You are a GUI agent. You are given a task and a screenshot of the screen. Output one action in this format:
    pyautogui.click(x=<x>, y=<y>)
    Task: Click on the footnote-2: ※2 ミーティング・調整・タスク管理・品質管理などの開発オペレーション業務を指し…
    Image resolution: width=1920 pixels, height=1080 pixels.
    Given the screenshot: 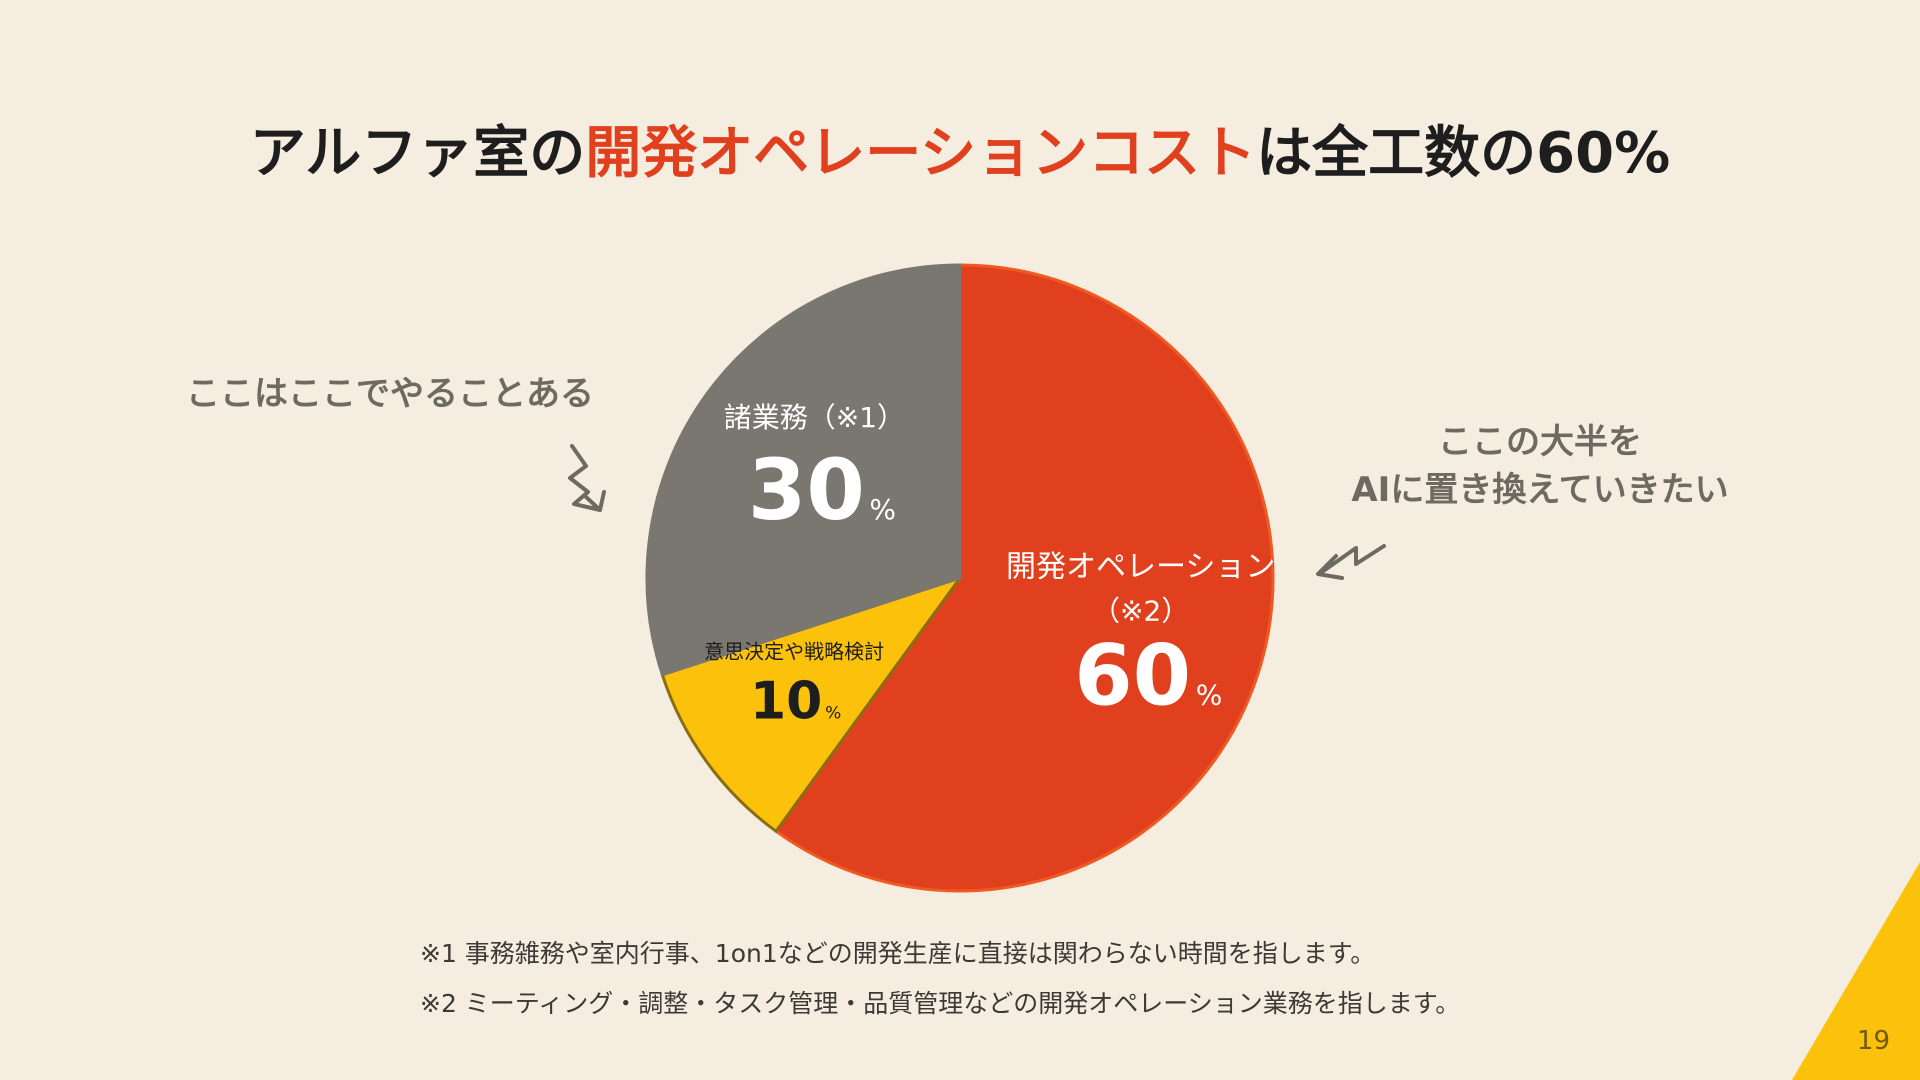 What is the action you would take?
    pyautogui.click(x=940, y=1003)
    